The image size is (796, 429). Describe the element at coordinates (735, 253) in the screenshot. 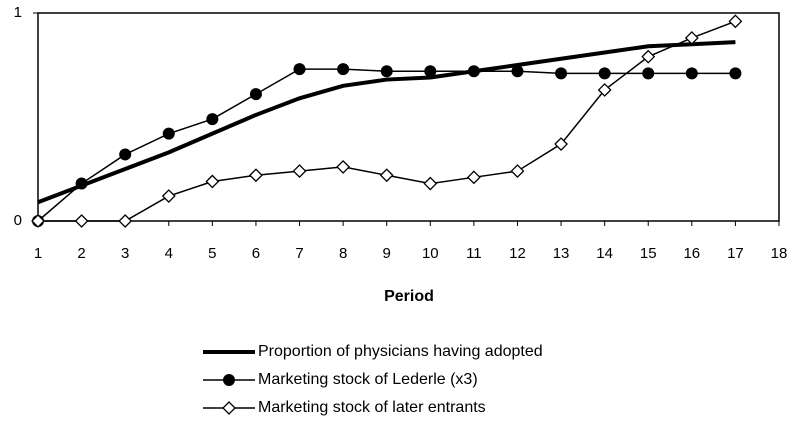

I see `x-tick-label: 17` at that location.